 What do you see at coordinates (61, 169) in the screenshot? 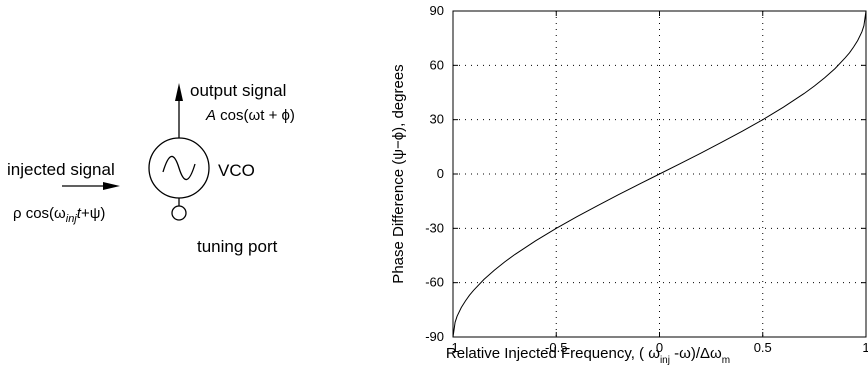
I see `injected-signal-label: injected signal` at bounding box center [61, 169].